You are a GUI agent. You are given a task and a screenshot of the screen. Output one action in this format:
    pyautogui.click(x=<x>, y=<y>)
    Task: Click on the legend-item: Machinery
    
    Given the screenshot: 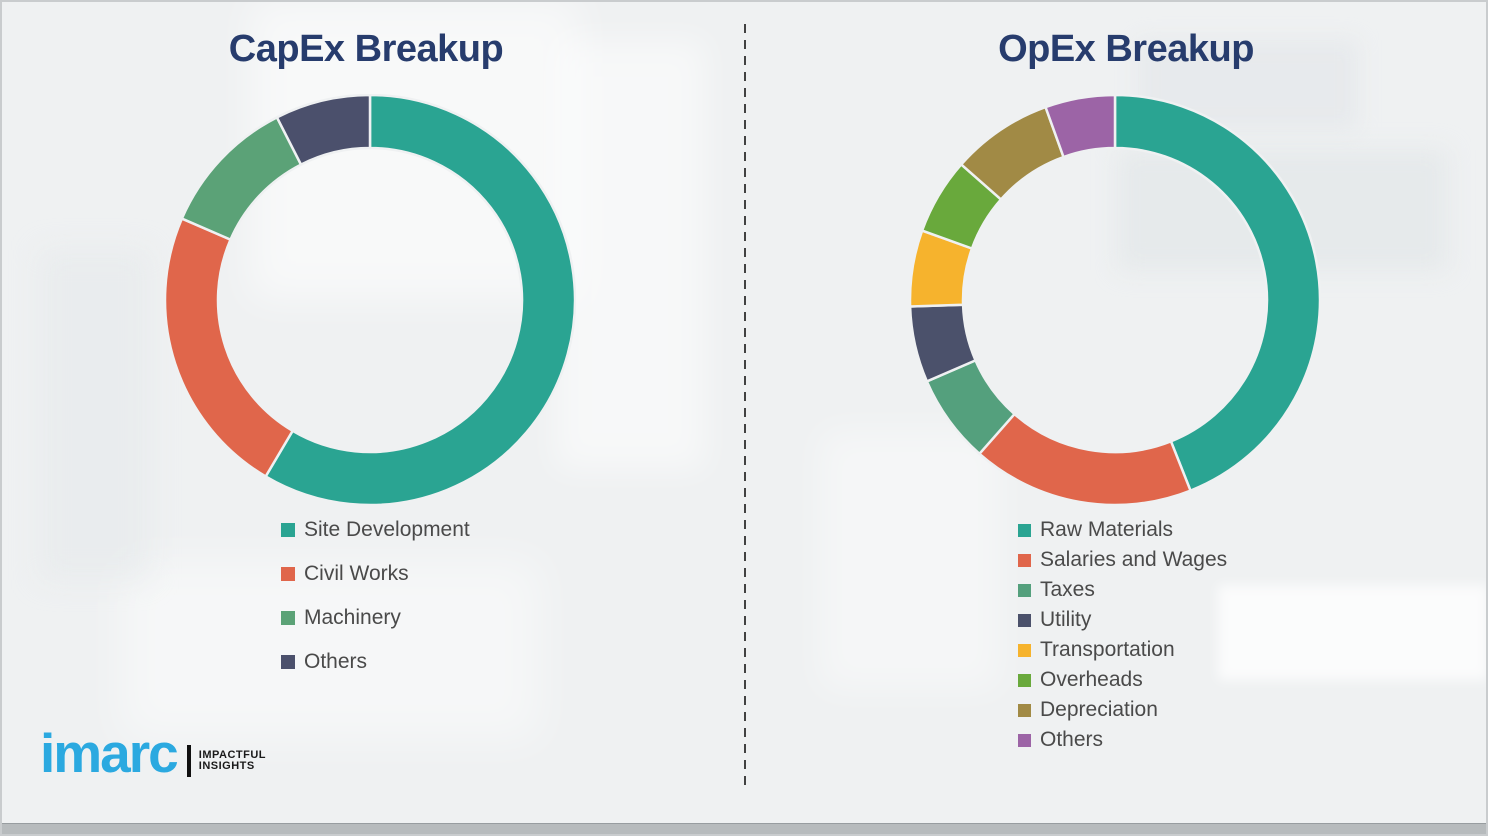 What is the action you would take?
    pyautogui.click(x=375, y=618)
    